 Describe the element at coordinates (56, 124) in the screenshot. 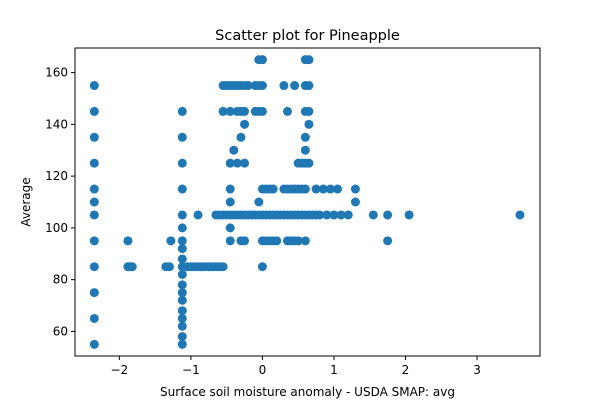

I see `y-tick-label: 140` at that location.